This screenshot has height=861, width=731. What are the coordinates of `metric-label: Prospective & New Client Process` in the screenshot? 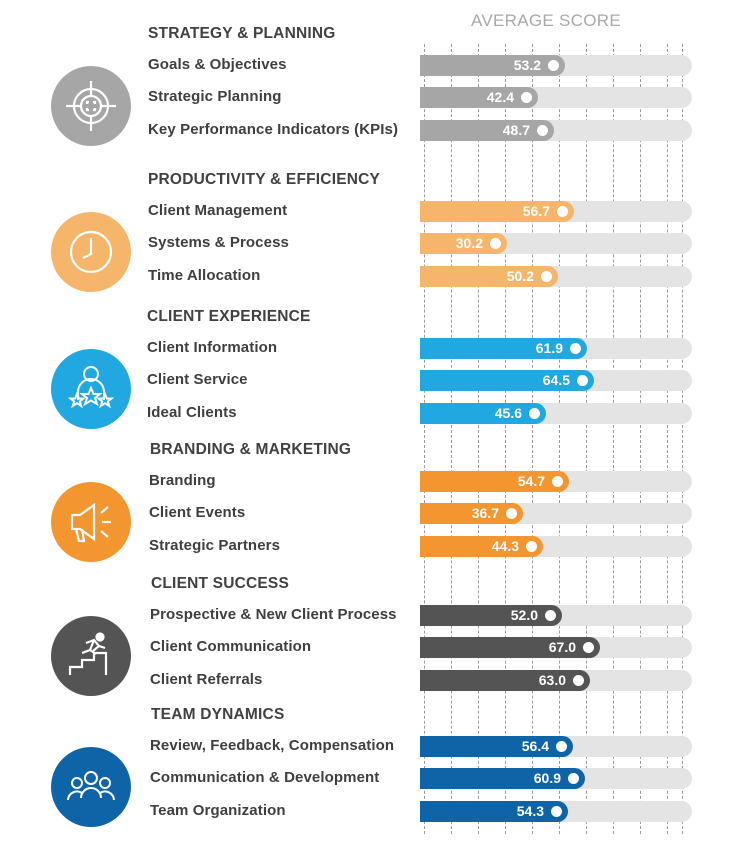 It's located at (273, 614).